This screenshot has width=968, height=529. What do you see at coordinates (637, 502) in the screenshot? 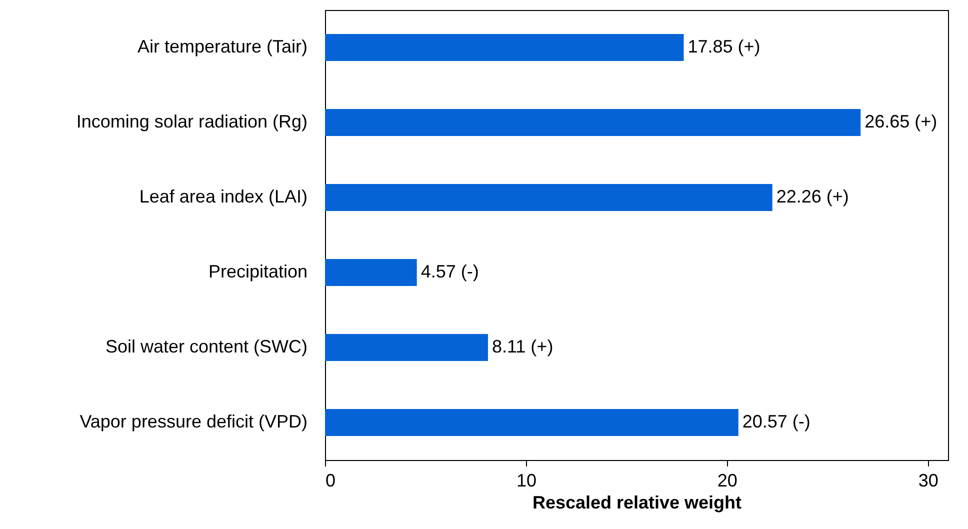
I see `x-axis-title: Rescaled relative weight` at bounding box center [637, 502].